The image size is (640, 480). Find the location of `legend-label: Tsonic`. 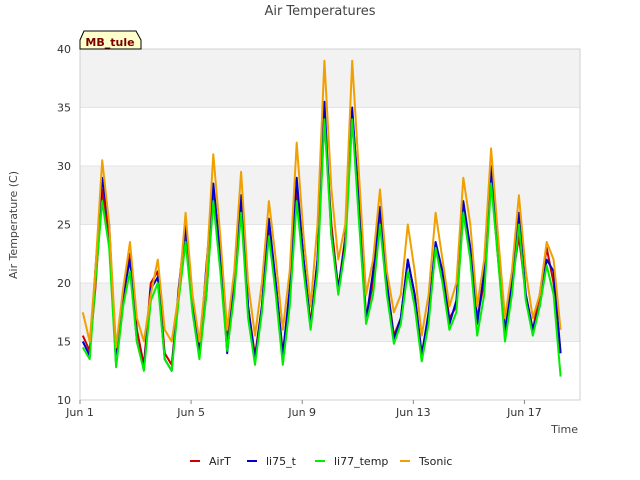

legend-label: Tsonic is located at coordinates (435, 461).